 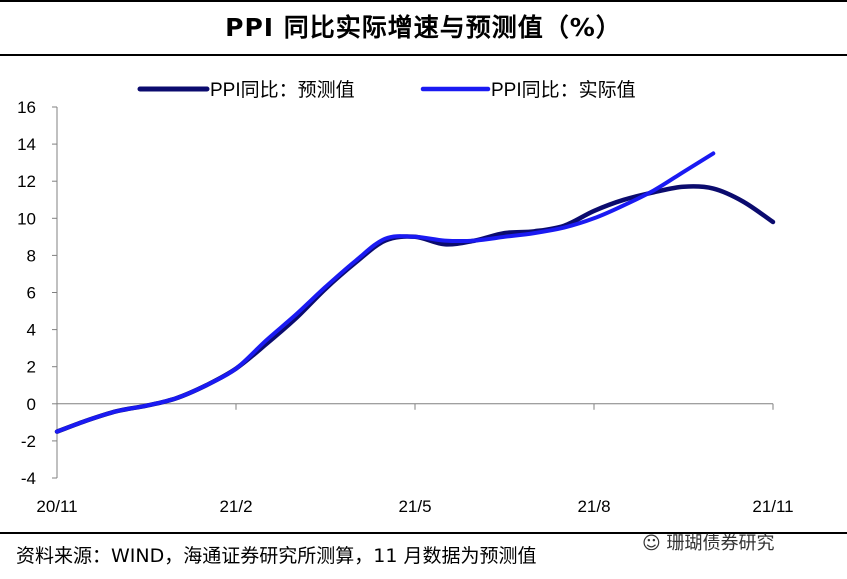 What do you see at coordinates (235, 506) in the screenshot?
I see `x-tick-label: 21/2` at bounding box center [235, 506].